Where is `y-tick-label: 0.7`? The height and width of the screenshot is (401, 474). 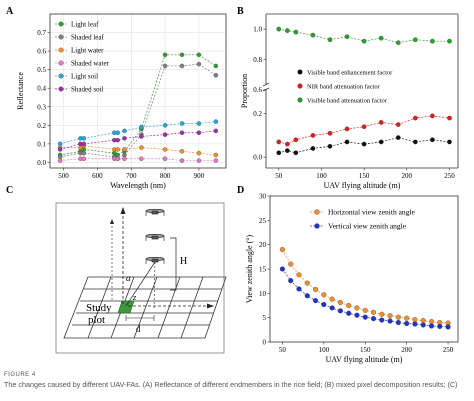
y-tick-label: 0.7 is located at coordinates (41, 33).